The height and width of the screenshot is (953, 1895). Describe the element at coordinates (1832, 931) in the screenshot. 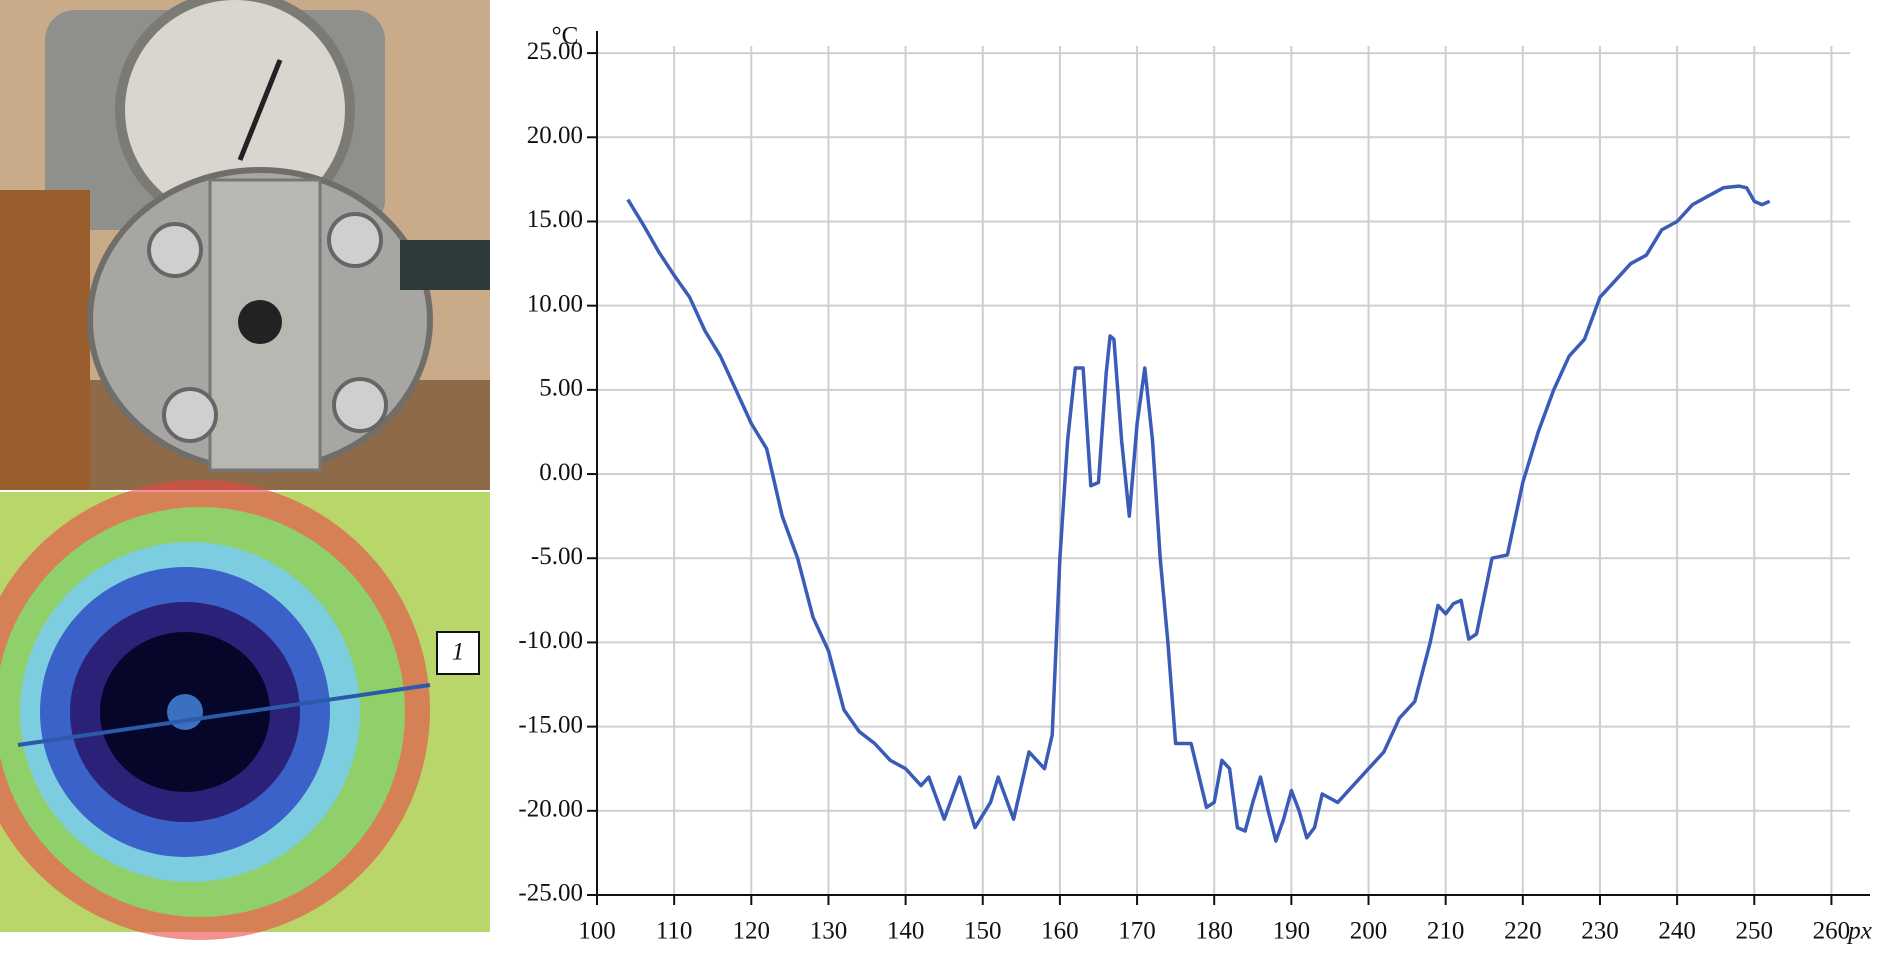

I see `x-tick-label: 260` at that location.